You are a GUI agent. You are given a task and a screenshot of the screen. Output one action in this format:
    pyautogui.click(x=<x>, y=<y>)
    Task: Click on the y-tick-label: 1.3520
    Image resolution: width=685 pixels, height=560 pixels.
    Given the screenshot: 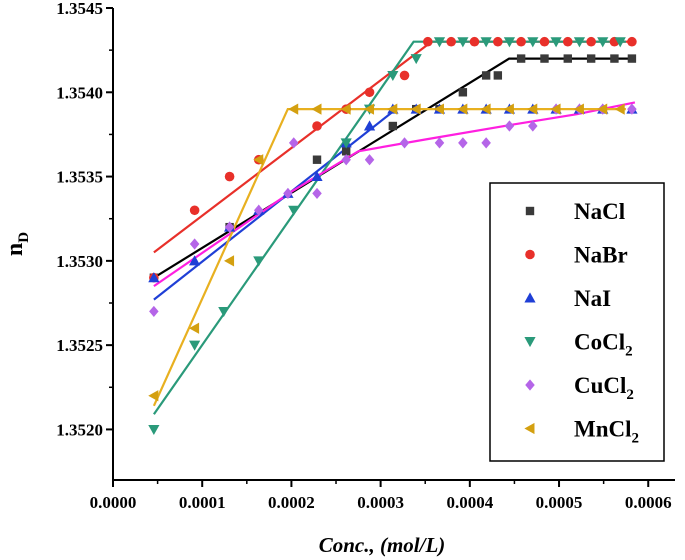 What is the action you would take?
    pyautogui.click(x=79, y=429)
    